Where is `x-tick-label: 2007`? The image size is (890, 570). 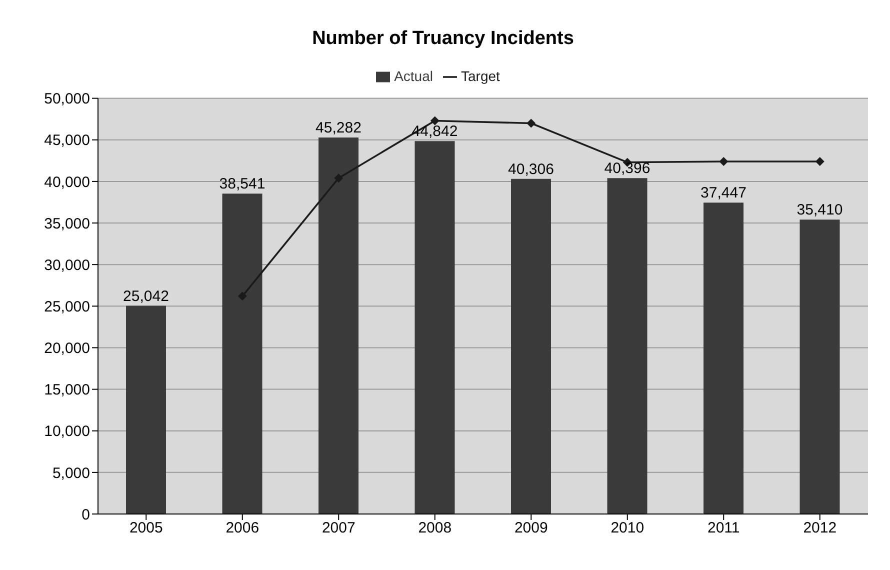
x-tick-label: 2007 is located at coordinates (339, 528).